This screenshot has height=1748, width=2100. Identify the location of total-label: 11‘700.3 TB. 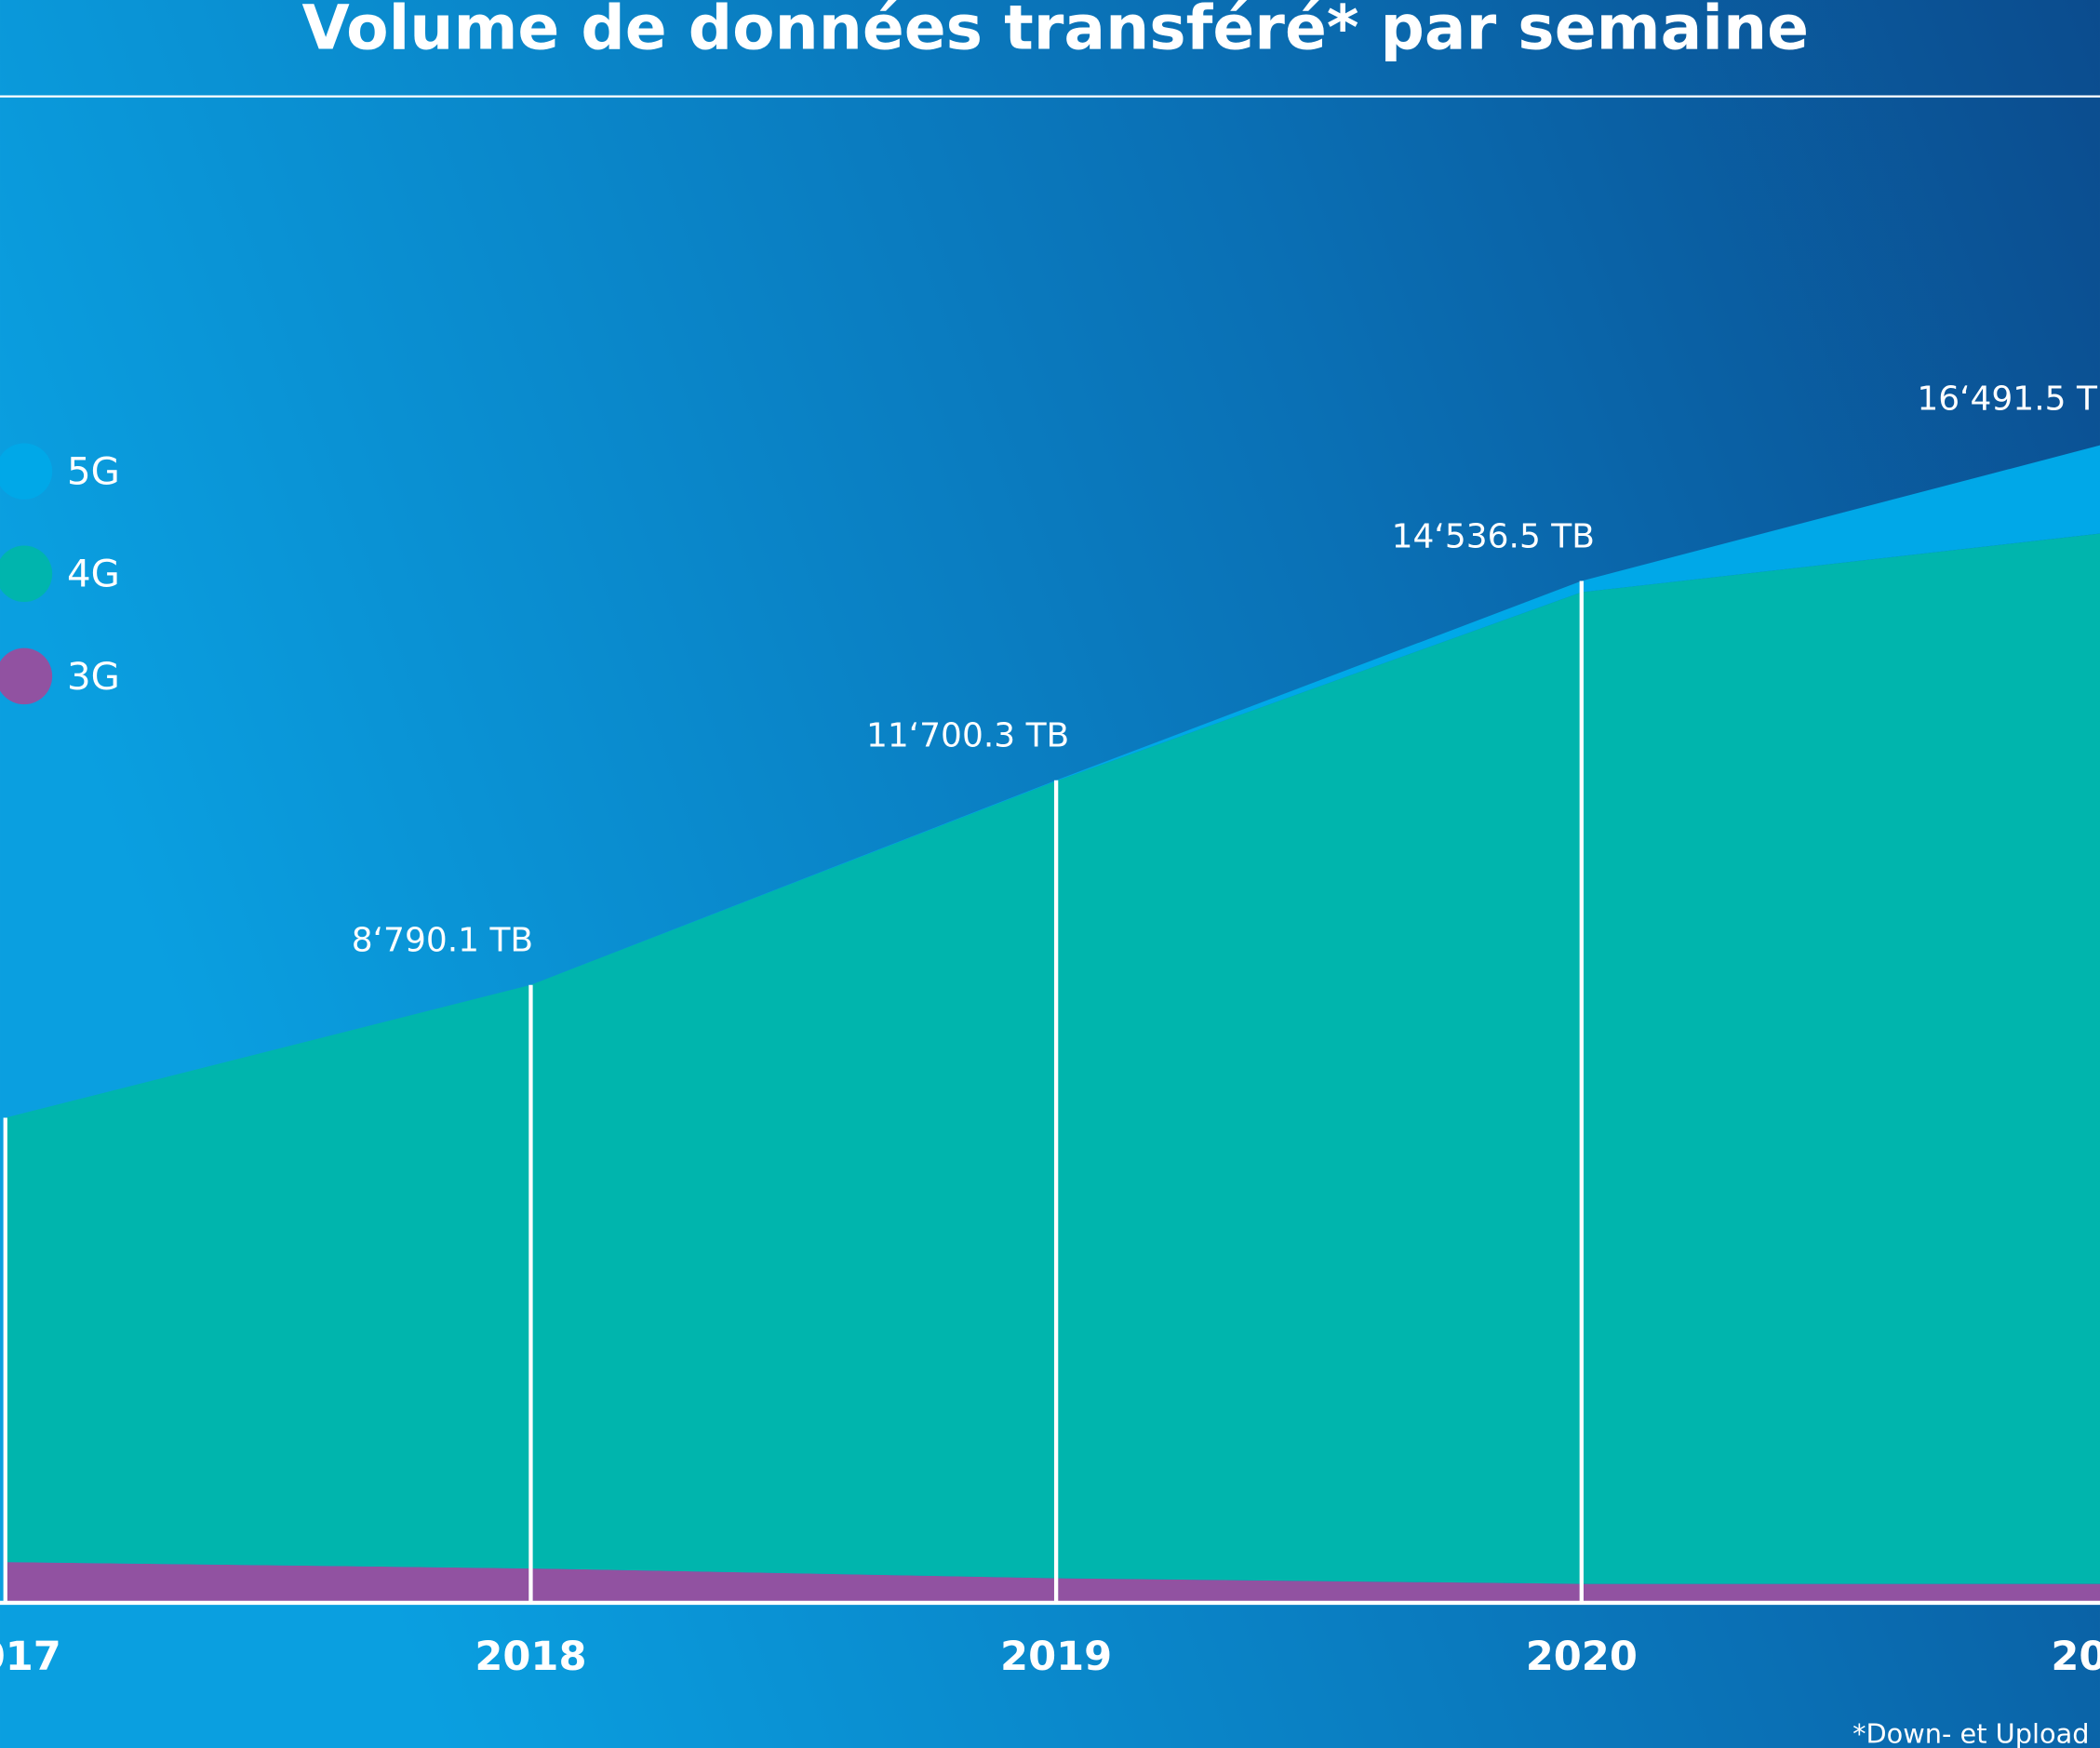
(967, 736).